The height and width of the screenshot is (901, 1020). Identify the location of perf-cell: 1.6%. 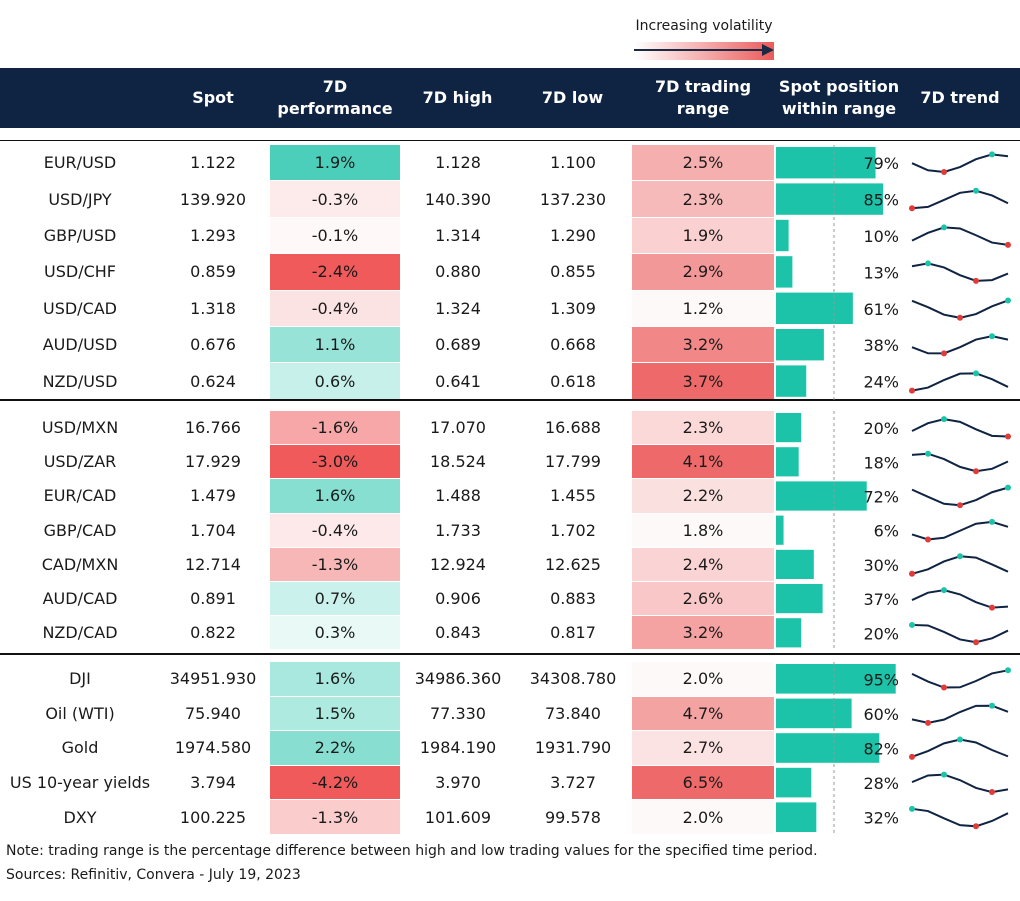
(335, 679).